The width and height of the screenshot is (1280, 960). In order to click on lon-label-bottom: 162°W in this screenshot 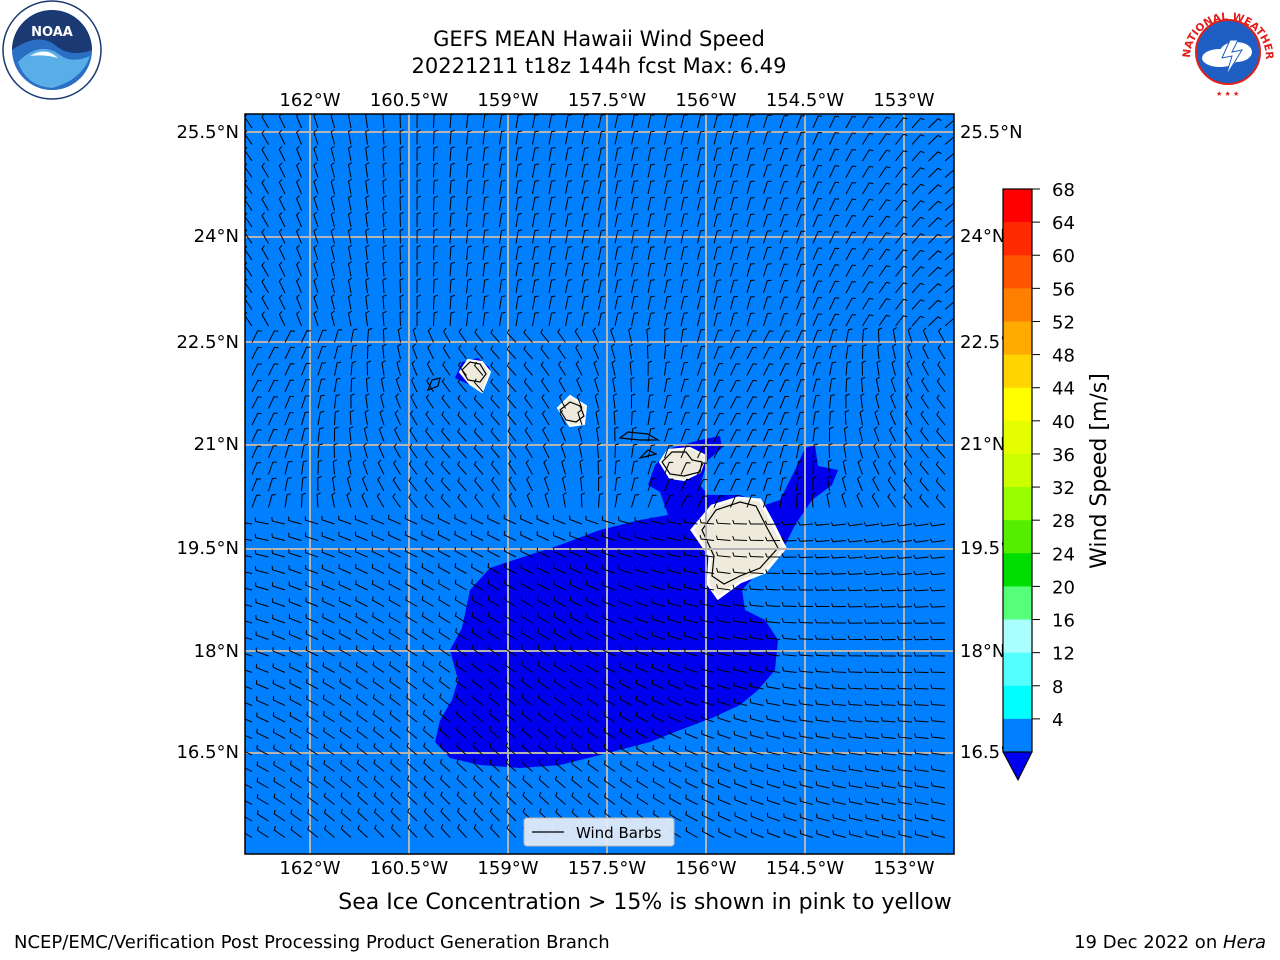, I will do `click(309, 868)`.